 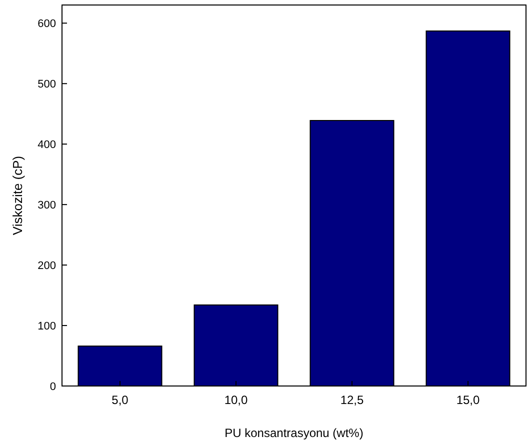 What do you see at coordinates (47, 326) in the screenshot?
I see `y-tick-label: 100` at bounding box center [47, 326].